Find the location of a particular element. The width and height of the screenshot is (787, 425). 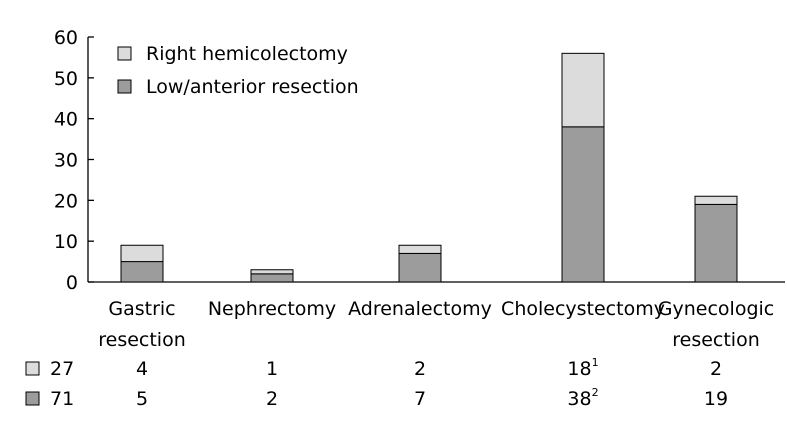

table-cell: 1 is located at coordinates (272, 369).